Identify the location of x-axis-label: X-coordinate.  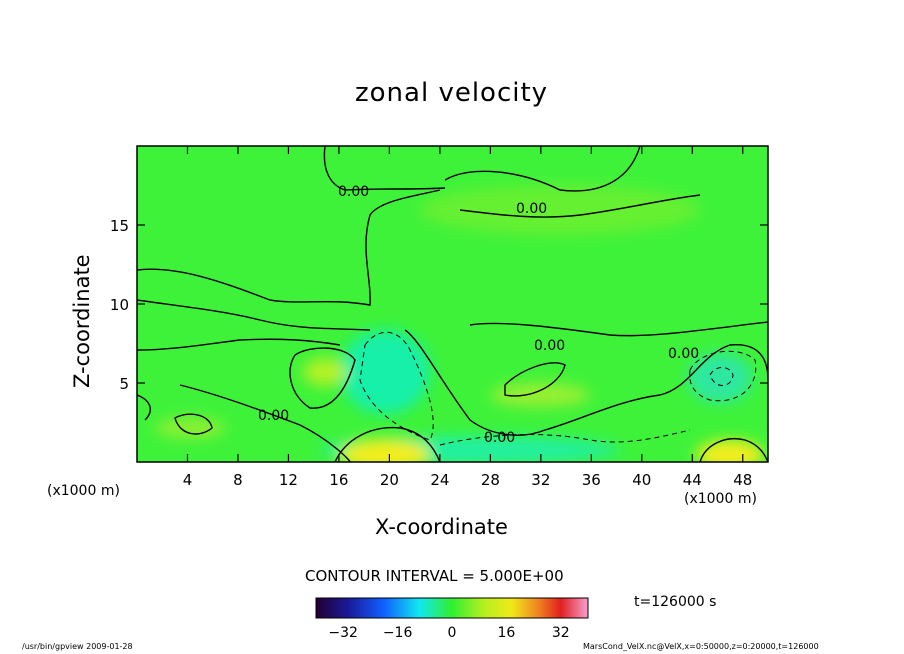
(441, 527).